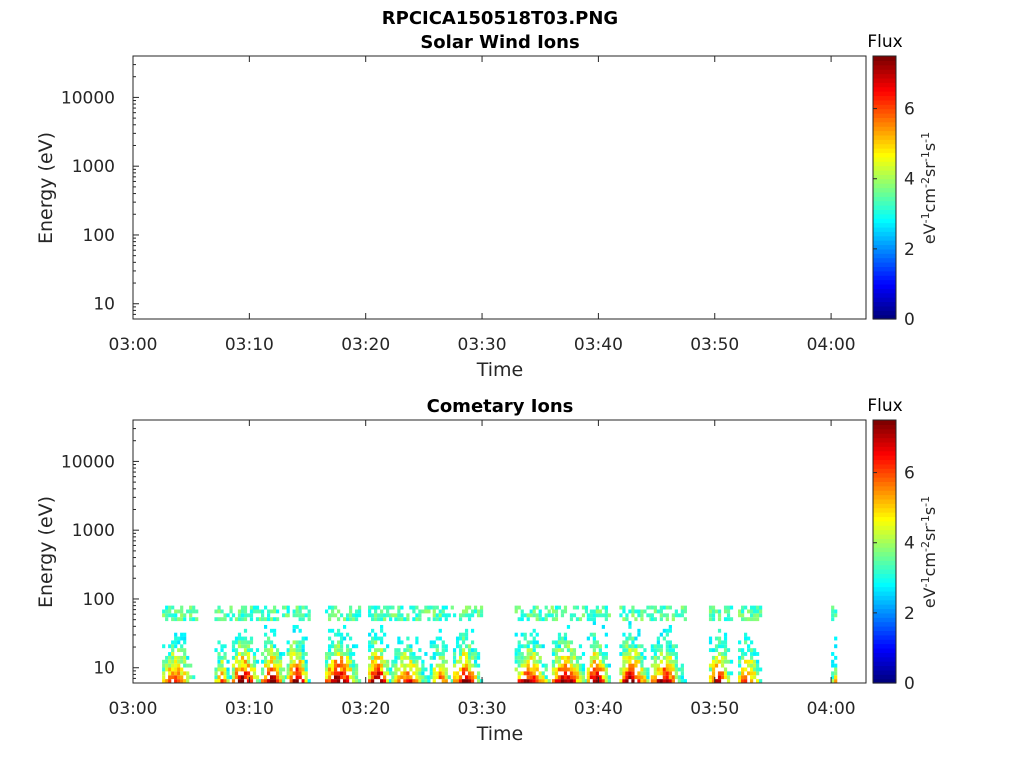  I want to click on solar-wind-colorbar-units: eV-1cm-2sr-1s-1, so click(929, 188).